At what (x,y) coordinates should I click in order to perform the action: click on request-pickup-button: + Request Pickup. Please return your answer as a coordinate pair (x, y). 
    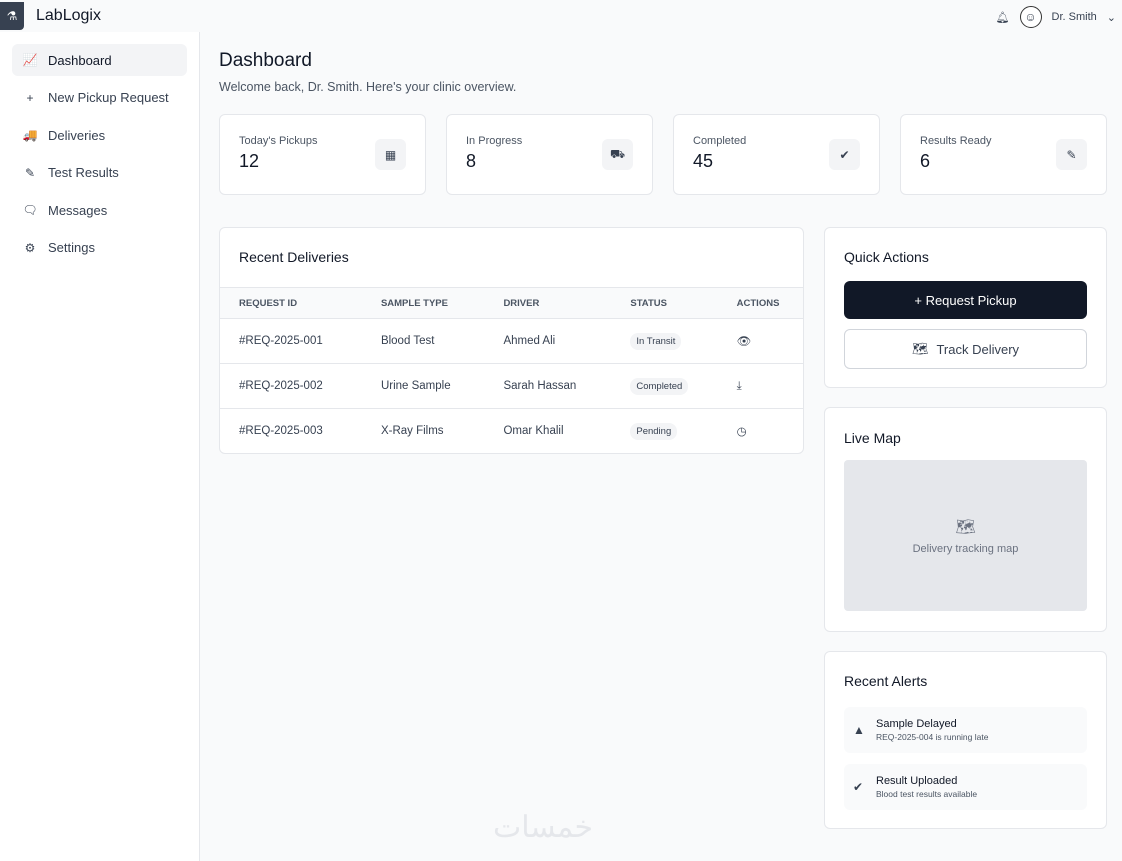
    Looking at the image, I should click on (965, 300).